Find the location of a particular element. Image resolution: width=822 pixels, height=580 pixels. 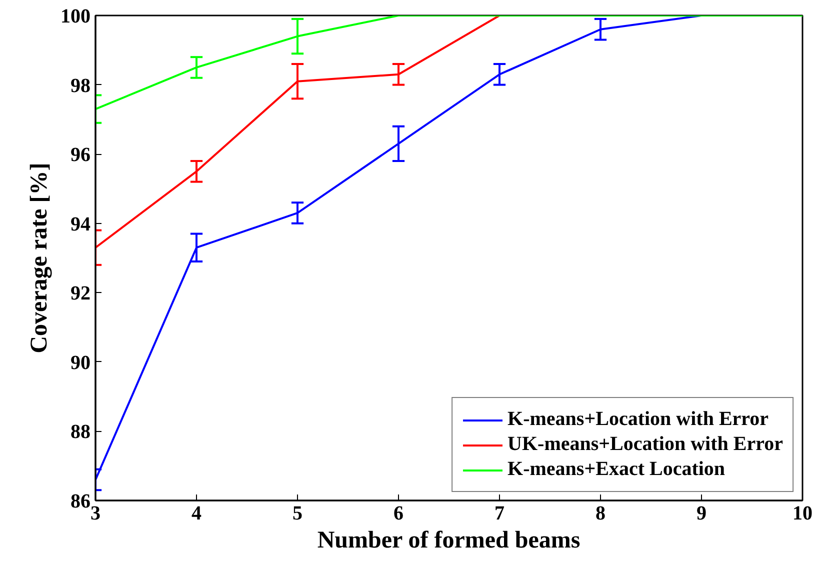

y-tick-label: 96 is located at coordinates (80, 155).